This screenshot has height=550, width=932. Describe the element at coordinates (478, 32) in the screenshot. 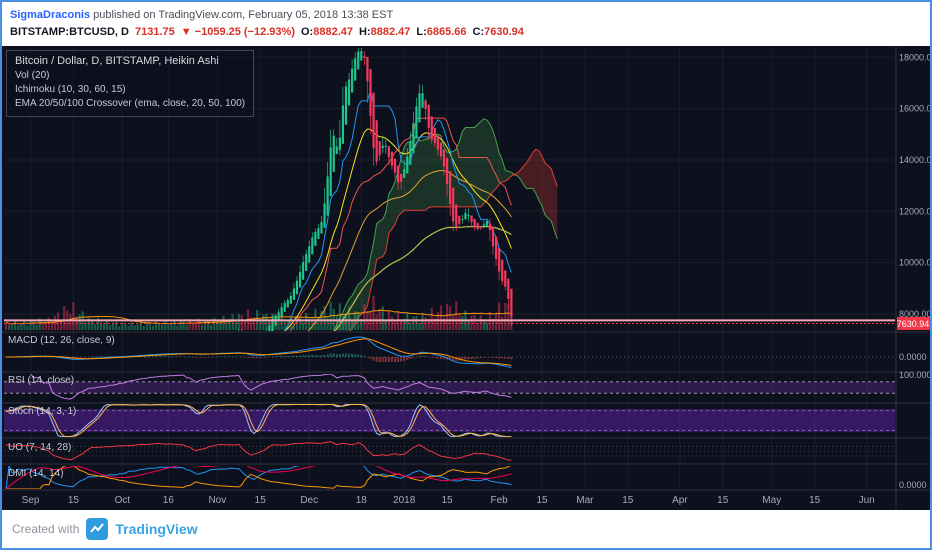

I see `close-label: C:` at that location.